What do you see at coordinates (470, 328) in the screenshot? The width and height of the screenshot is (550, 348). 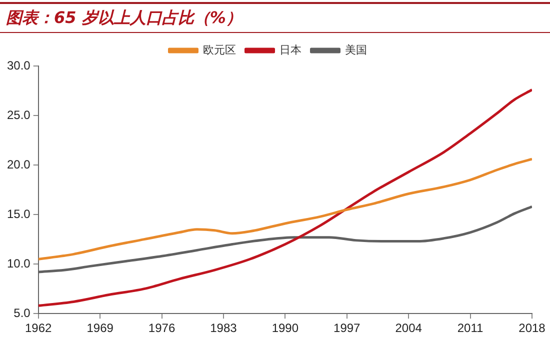 I see `x-tick-label: 2011` at bounding box center [470, 328].